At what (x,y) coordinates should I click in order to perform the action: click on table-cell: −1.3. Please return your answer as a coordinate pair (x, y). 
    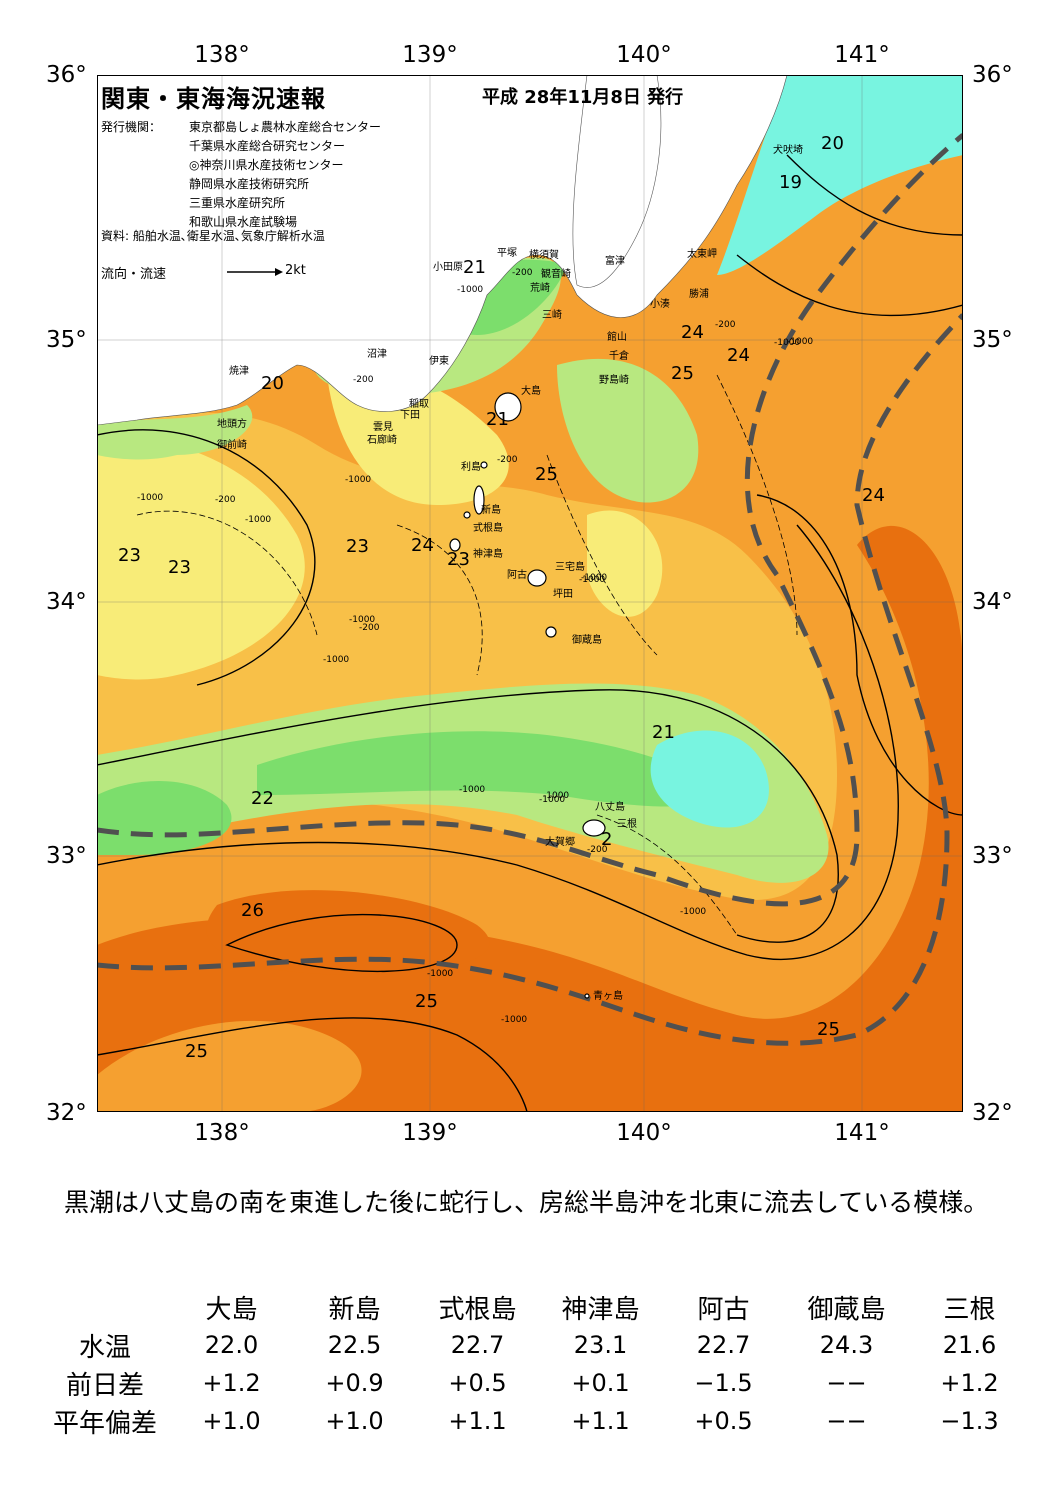
    Looking at the image, I should click on (969, 1421).